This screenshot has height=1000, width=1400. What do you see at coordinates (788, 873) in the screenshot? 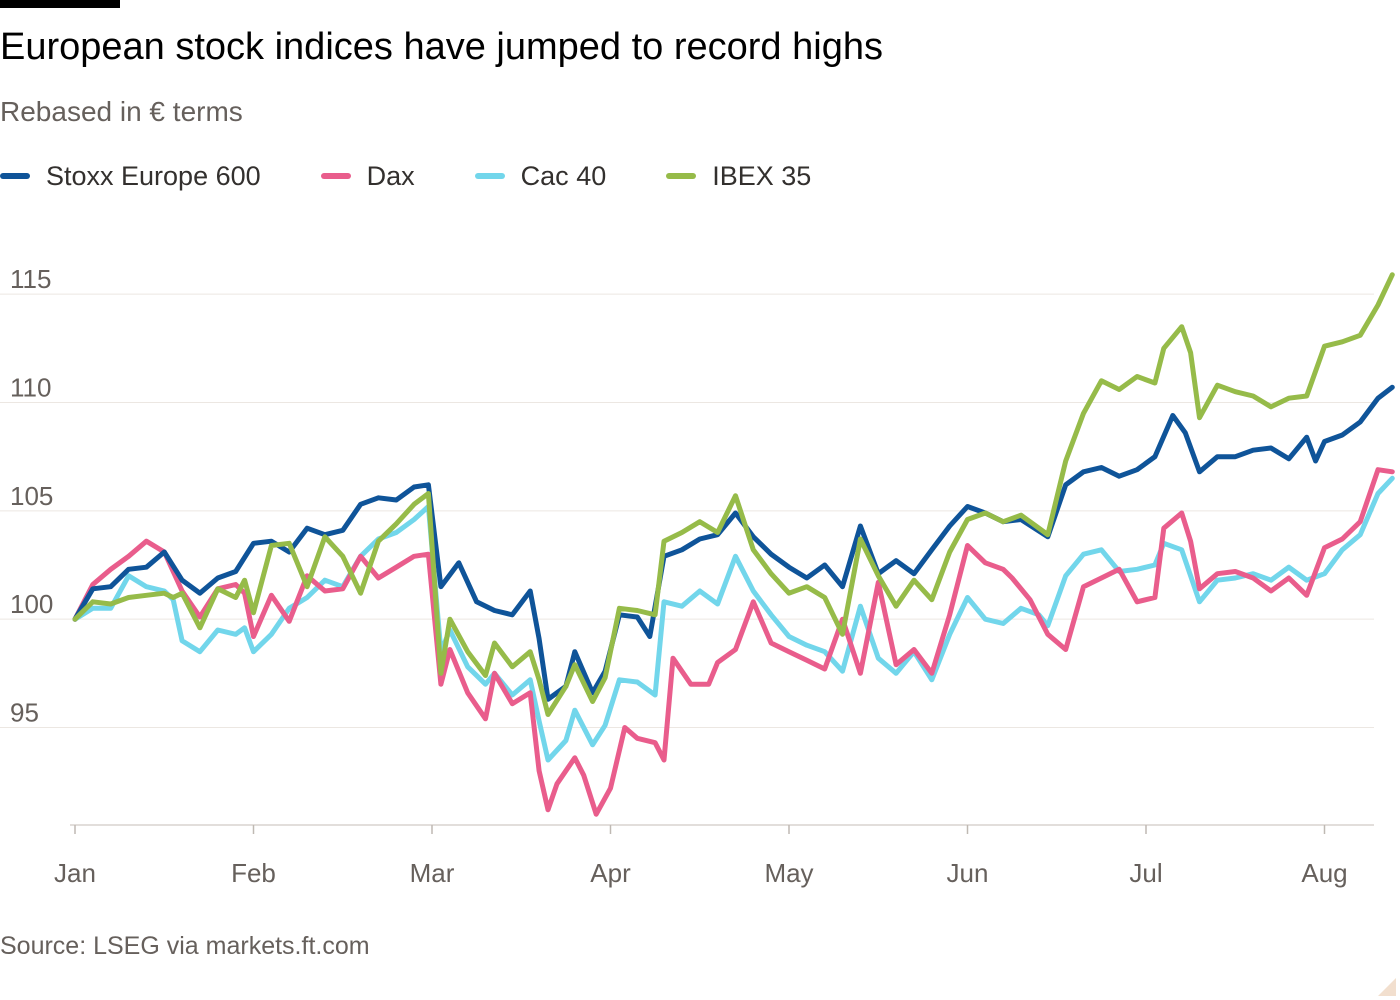
I see `x-tick-label-may: May` at bounding box center [788, 873].